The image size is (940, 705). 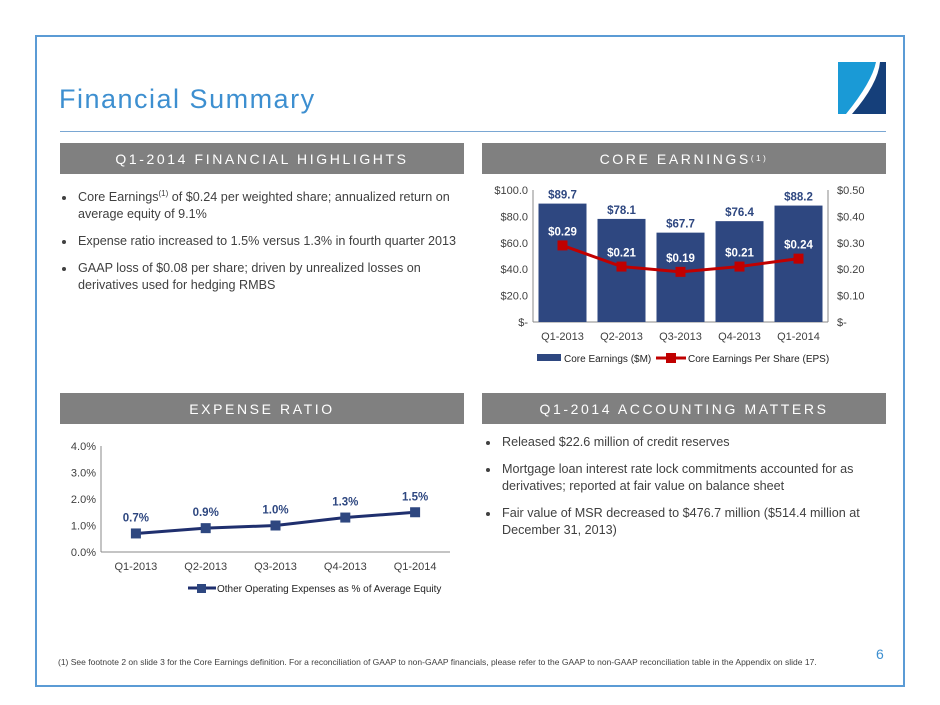 I want to click on y2-tick-label: $0.20, so click(x=851, y=270).